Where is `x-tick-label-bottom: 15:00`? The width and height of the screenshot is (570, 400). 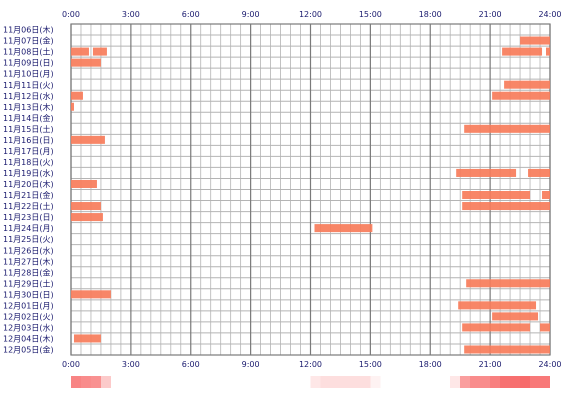 x-tick-label-bottom: 15:00 is located at coordinates (370, 364).